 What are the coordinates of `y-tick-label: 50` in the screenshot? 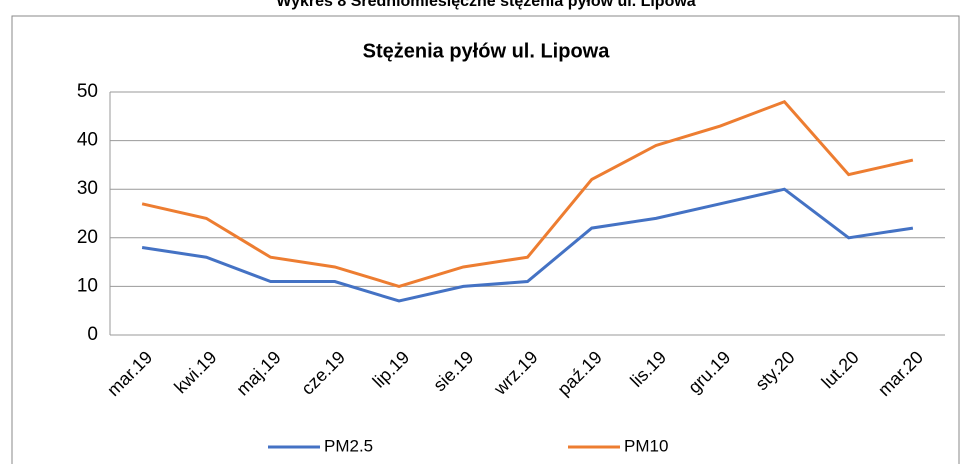 It's located at (87, 91).